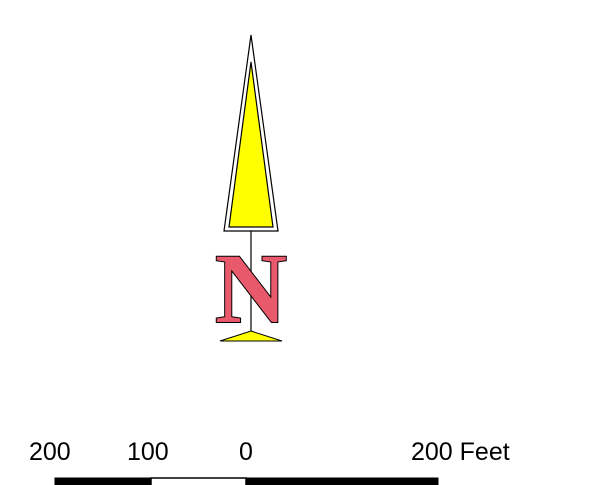 The image size is (589, 485). Describe the element at coordinates (246, 452) in the screenshot. I see `scale-label-0: 0` at that location.